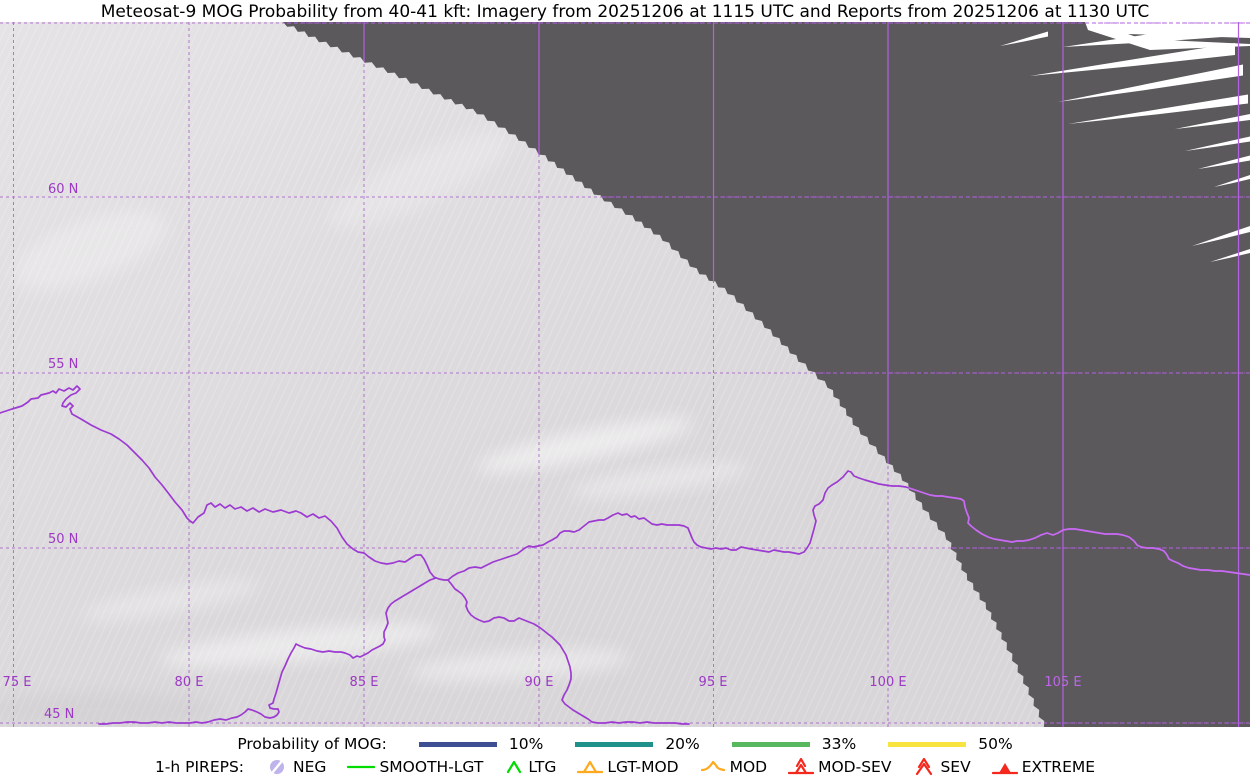  Describe the element at coordinates (514, 767) in the screenshot. I see `caret-icon` at that location.